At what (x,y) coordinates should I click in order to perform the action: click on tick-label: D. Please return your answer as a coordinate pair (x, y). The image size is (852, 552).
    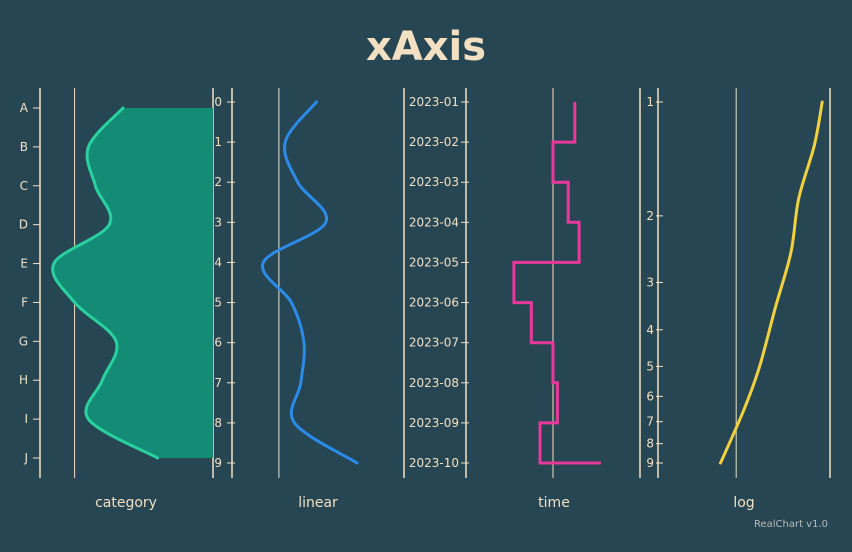
    Looking at the image, I should click on (23, 225).